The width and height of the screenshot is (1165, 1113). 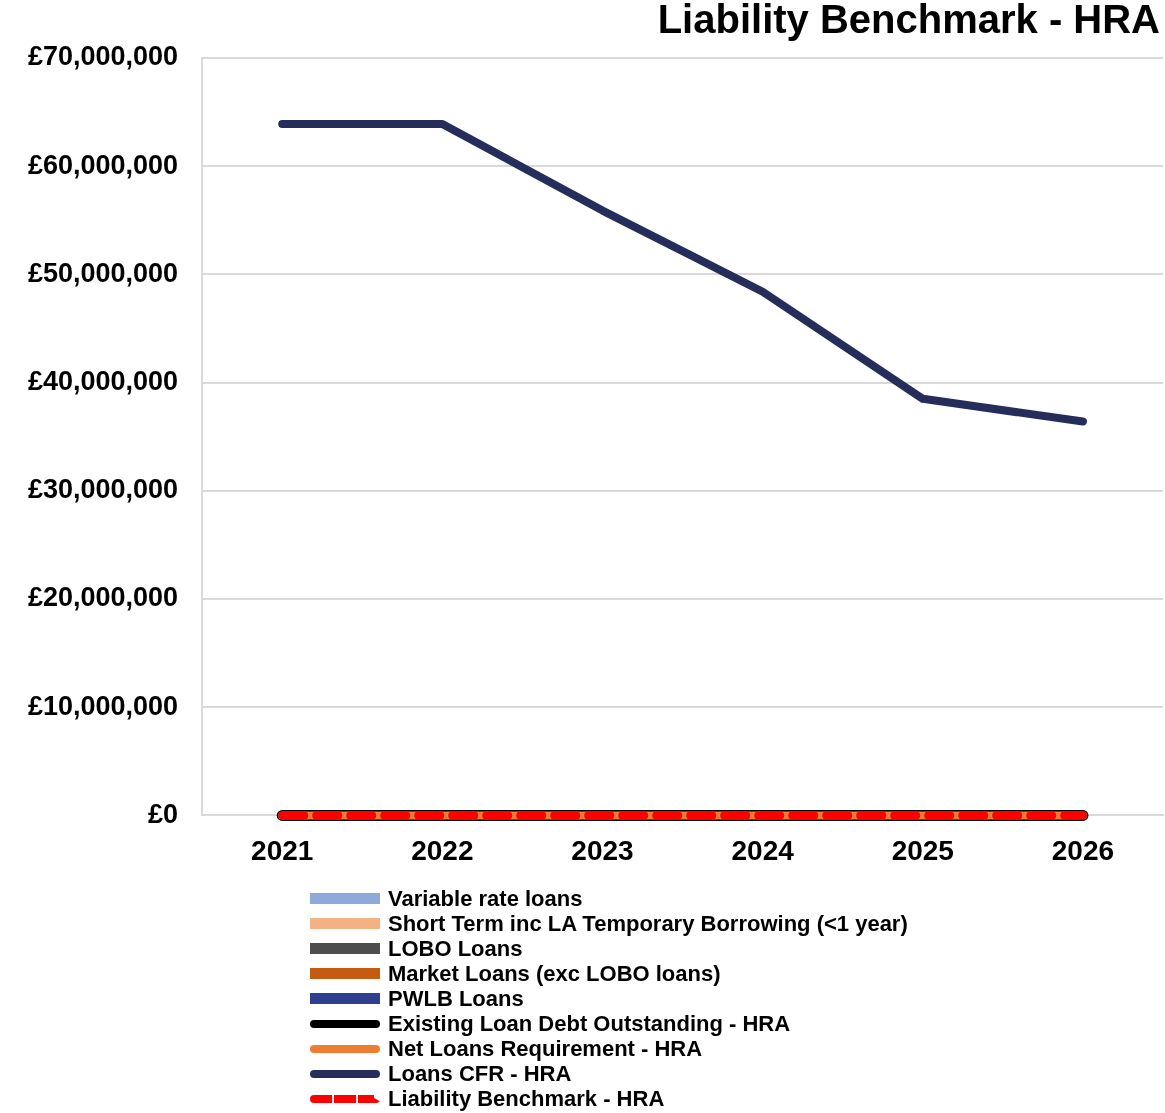 What do you see at coordinates (602, 850) in the screenshot?
I see `x-tick-label: 2023` at bounding box center [602, 850].